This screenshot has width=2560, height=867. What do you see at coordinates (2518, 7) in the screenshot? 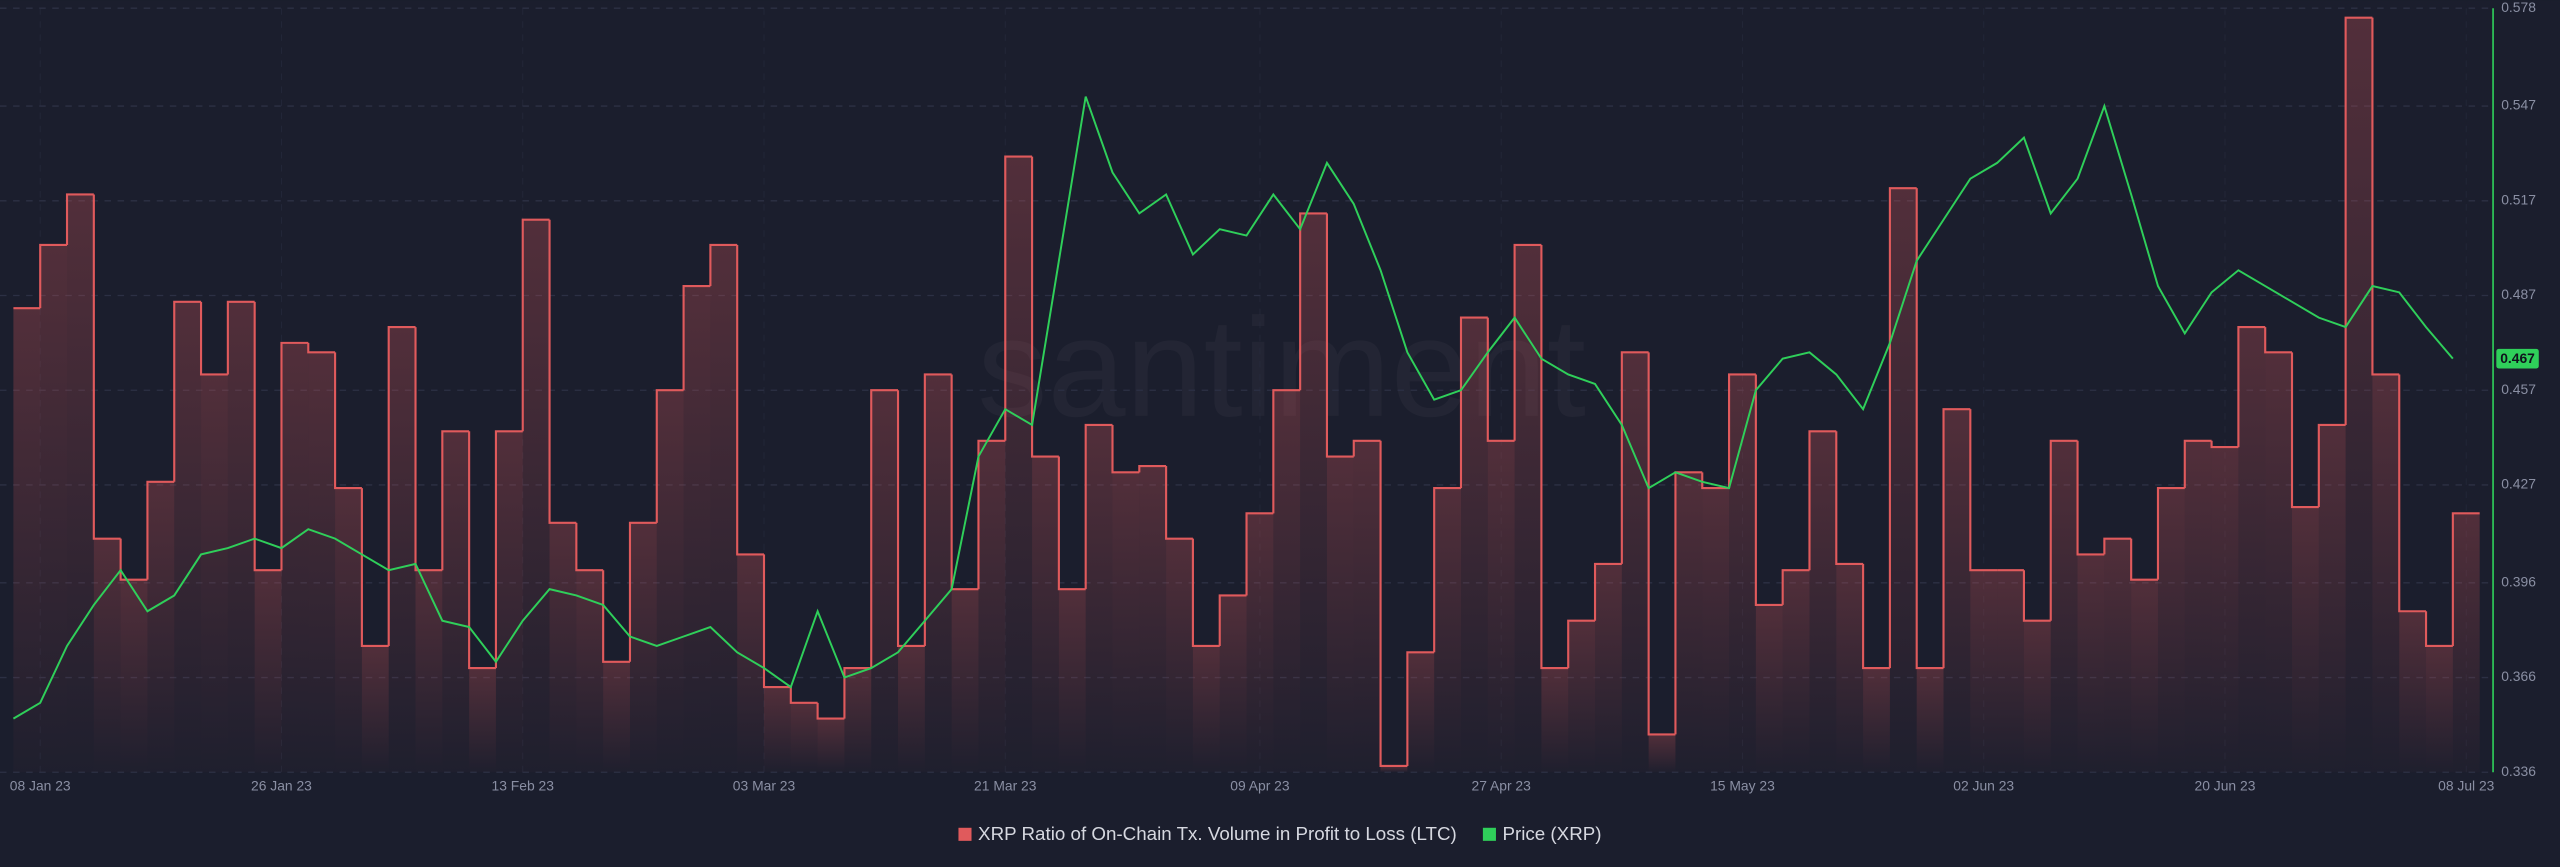
I see `y-tick-label: 0.578` at bounding box center [2518, 7].